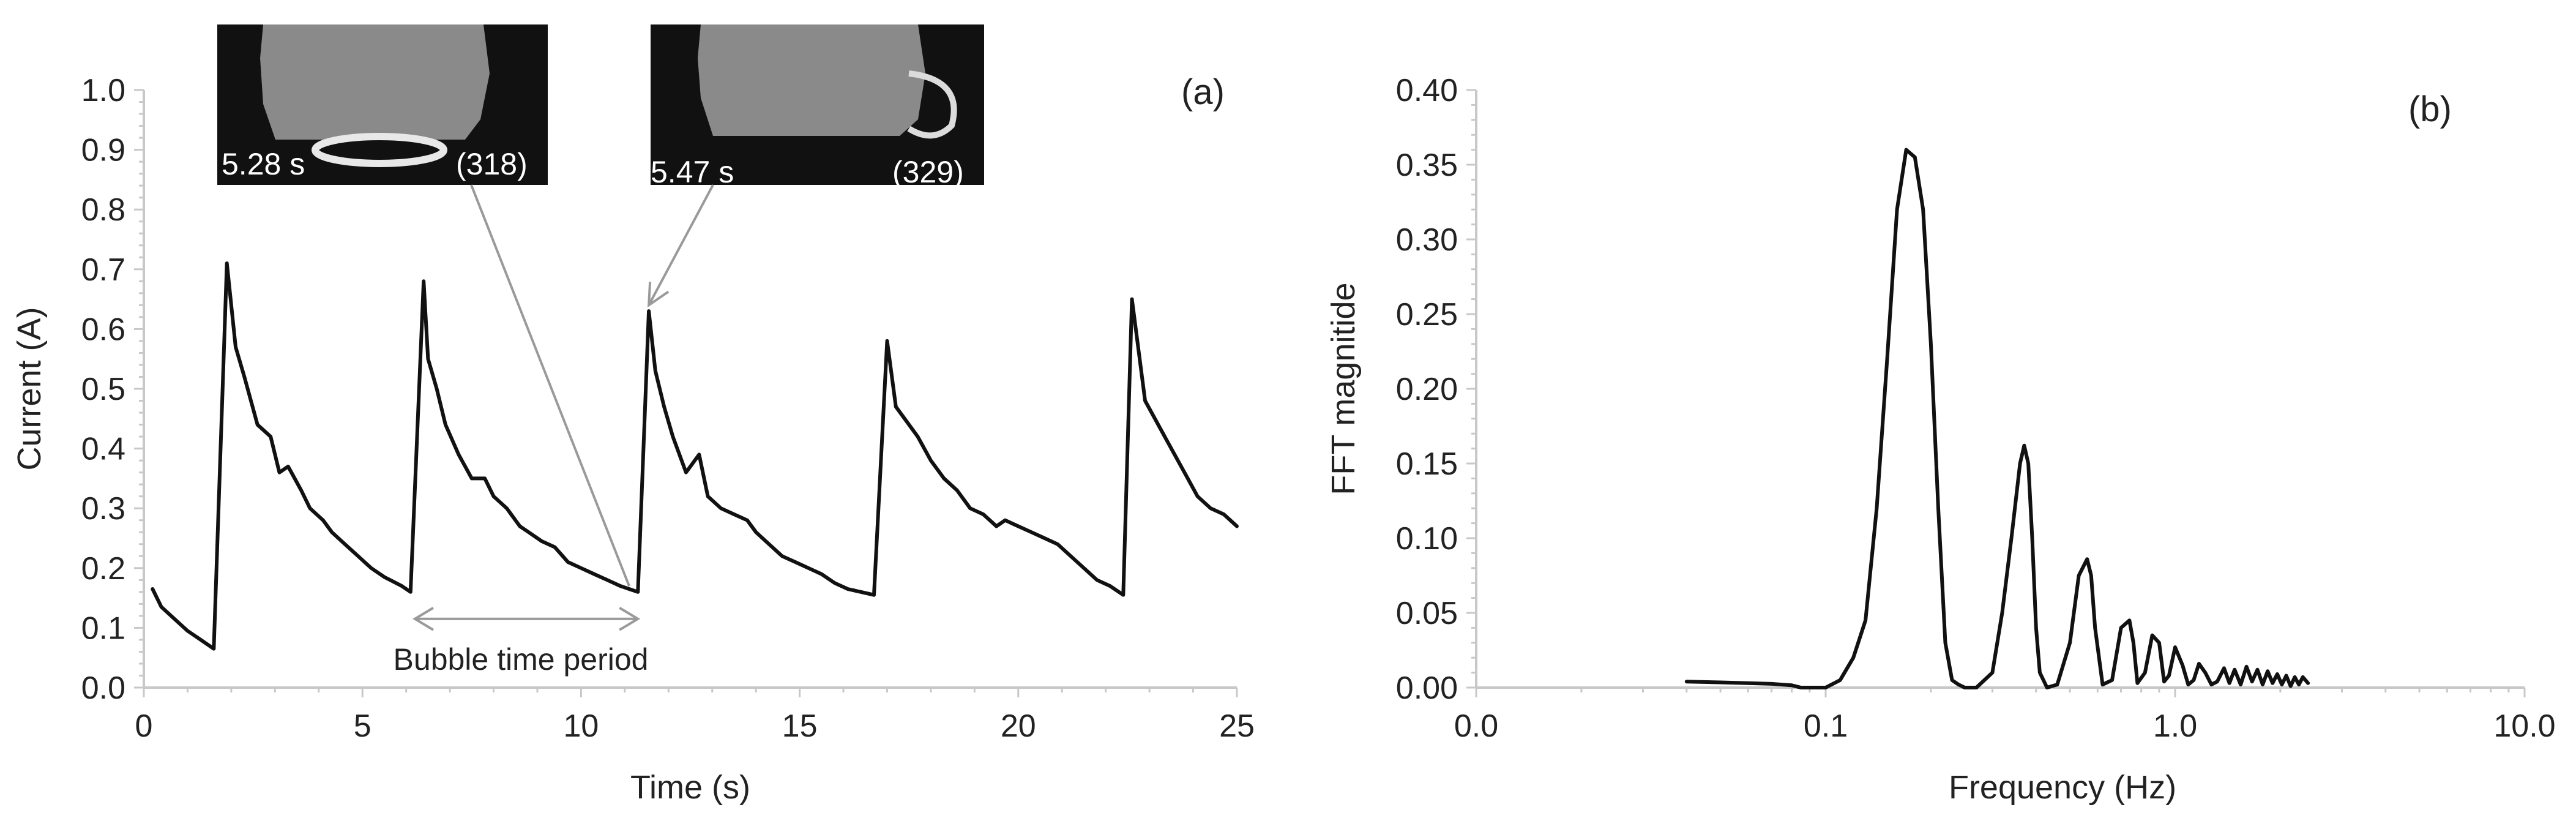 This screenshot has width=2576, height=818. I want to click on panel-a-y-tick-label: 0.1, so click(103, 628).